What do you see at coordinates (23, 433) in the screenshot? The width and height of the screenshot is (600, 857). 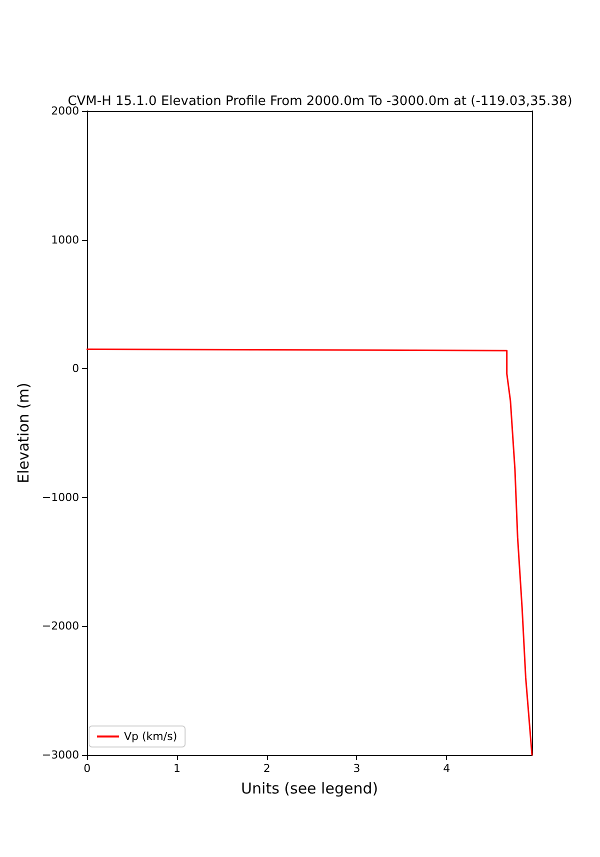 I see `y-axis-title: Elevation (m)` at bounding box center [23, 433].